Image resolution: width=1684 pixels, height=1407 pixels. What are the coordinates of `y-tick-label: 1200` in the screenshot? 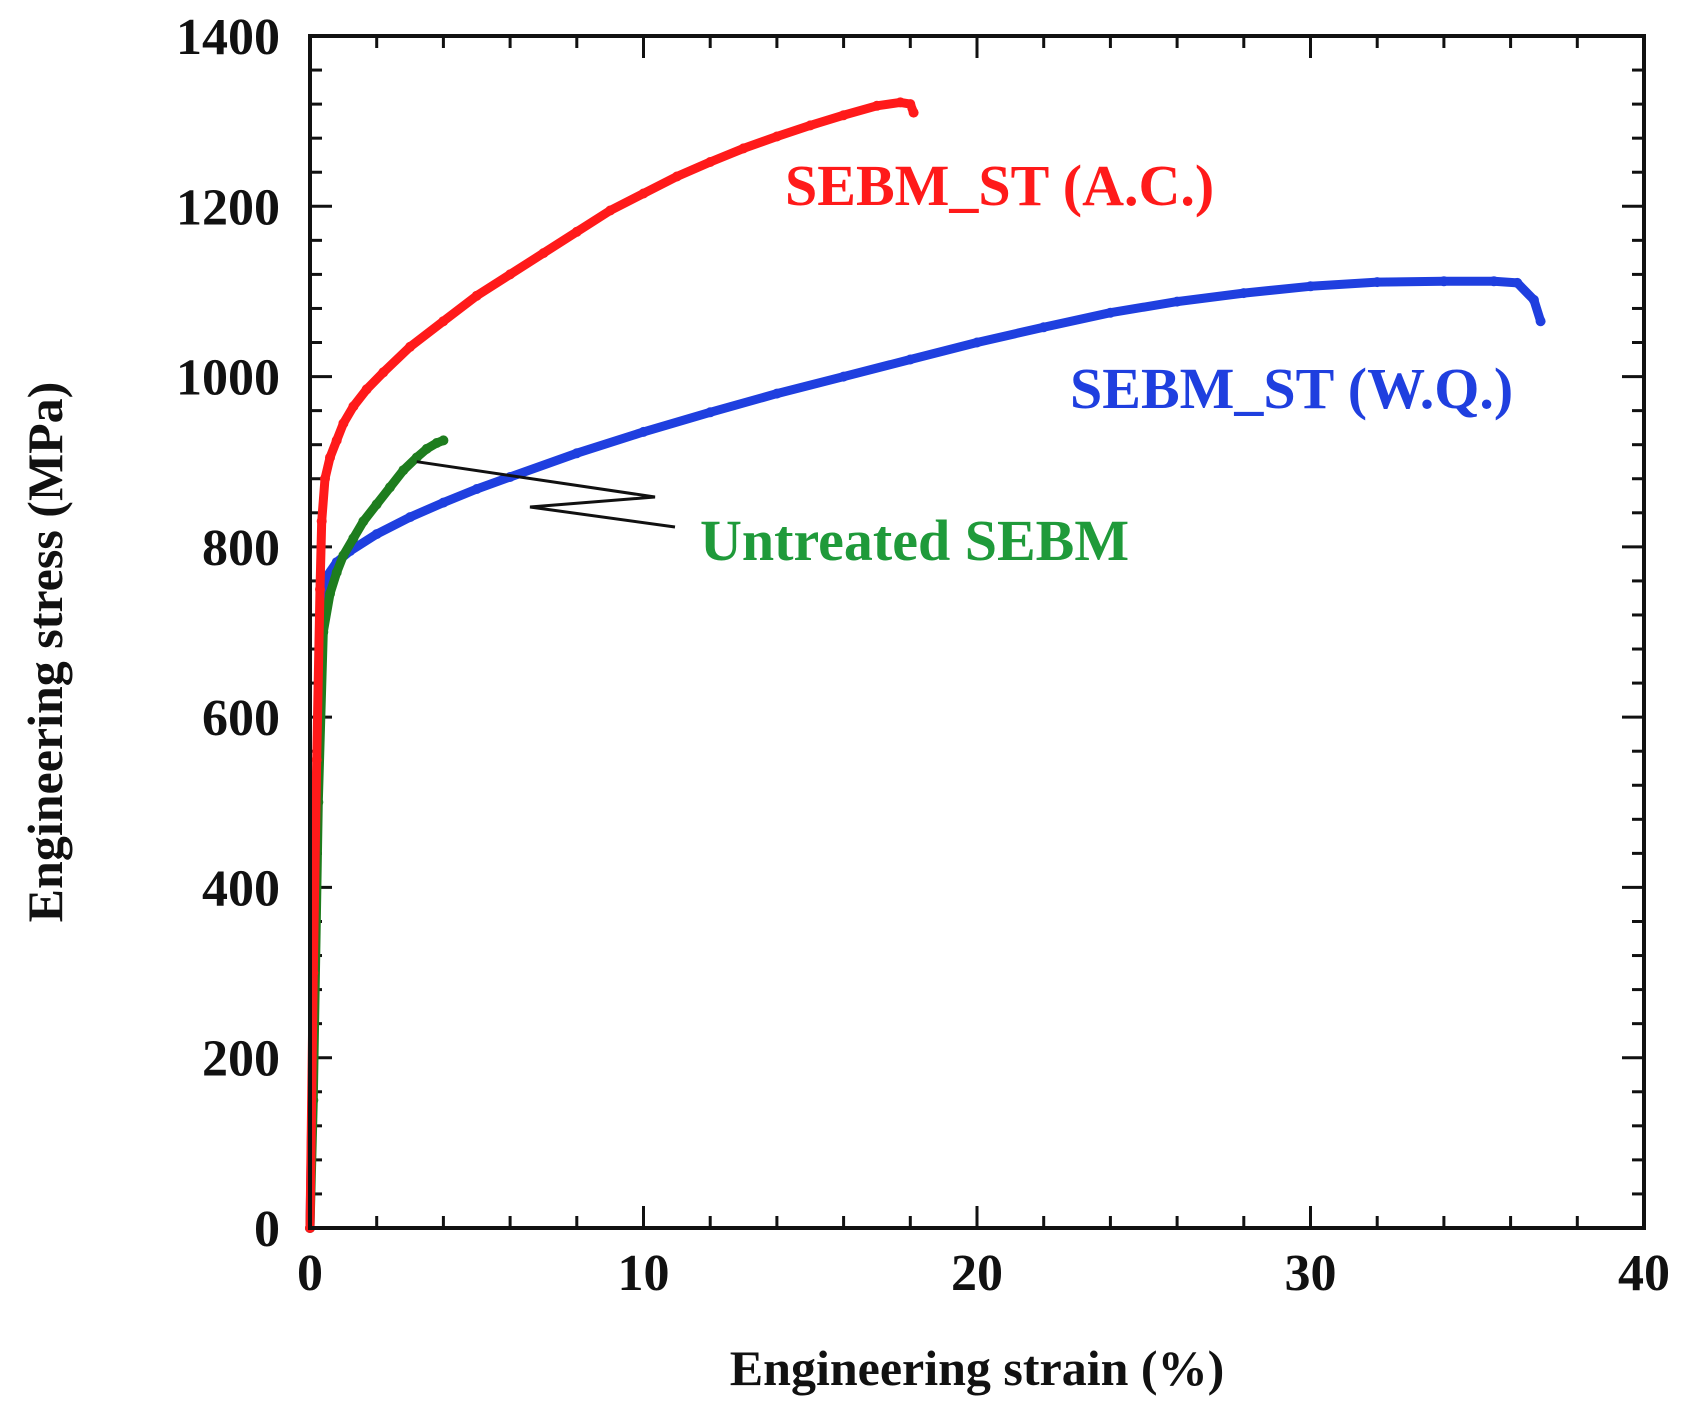 It's located at (228, 207).